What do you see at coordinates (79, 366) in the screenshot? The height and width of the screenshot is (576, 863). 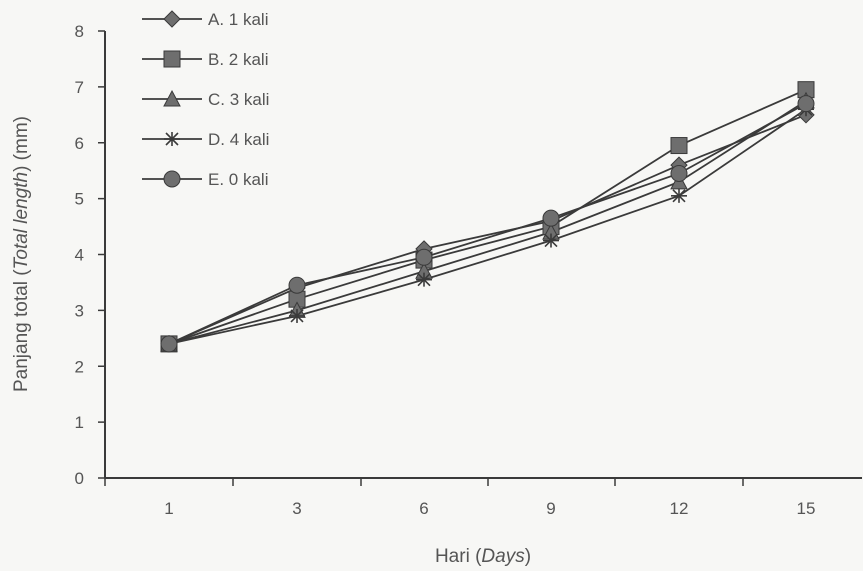 I see `y-tick-label: 2` at bounding box center [79, 366].